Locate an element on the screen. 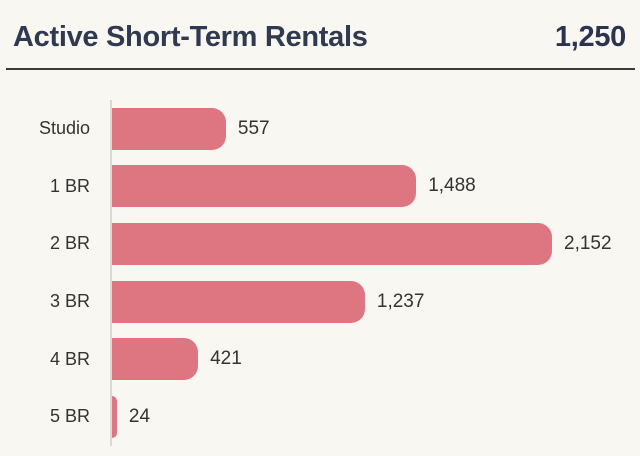  total-value: 1,250 is located at coordinates (590, 36).